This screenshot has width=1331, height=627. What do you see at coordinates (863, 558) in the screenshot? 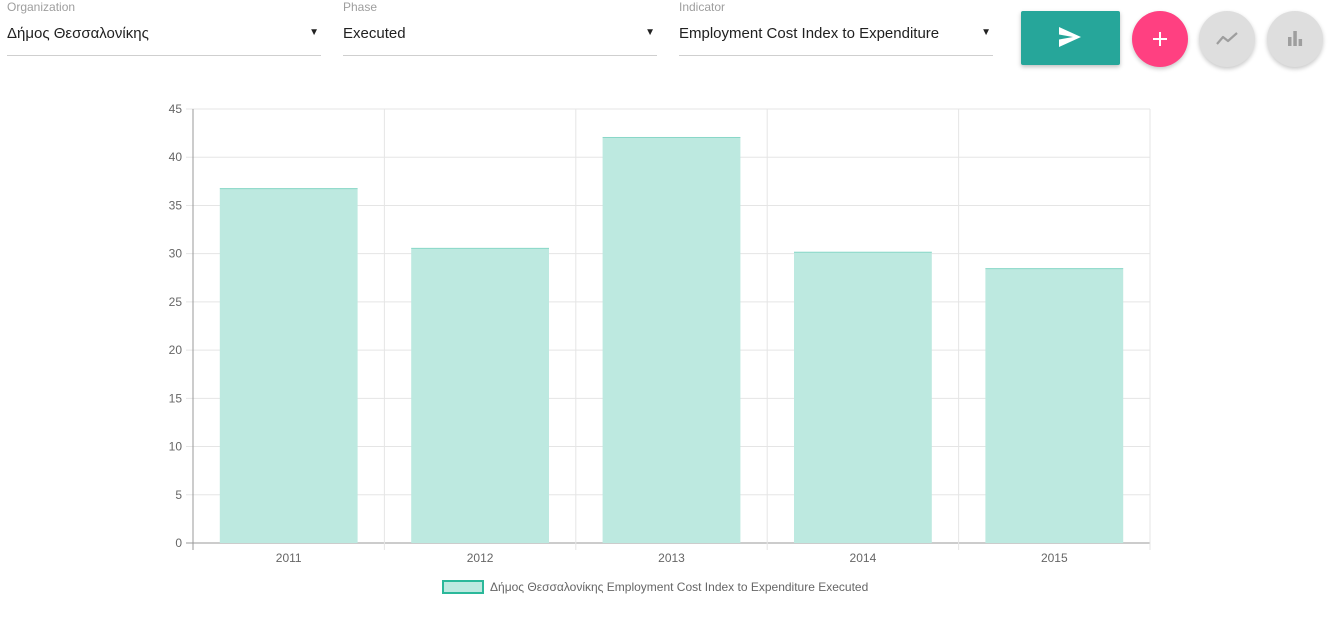
I see `x-tick-label: 2014` at bounding box center [863, 558].